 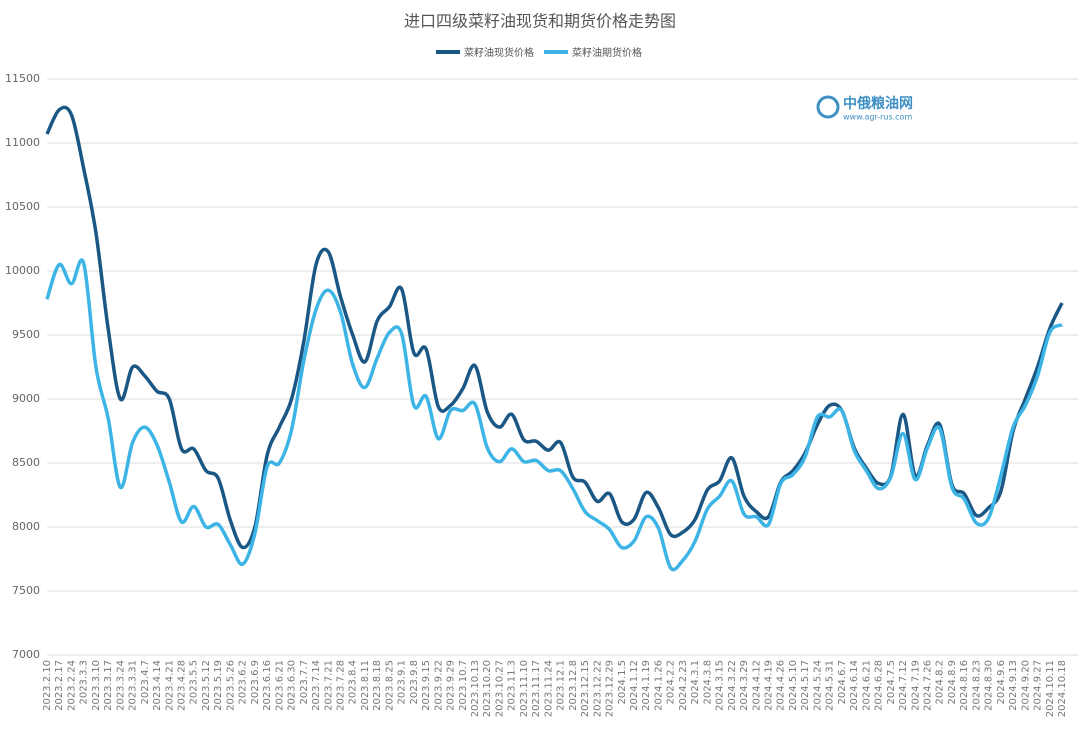 I want to click on x-tick-label: 2024.4.12, so click(x=756, y=685).